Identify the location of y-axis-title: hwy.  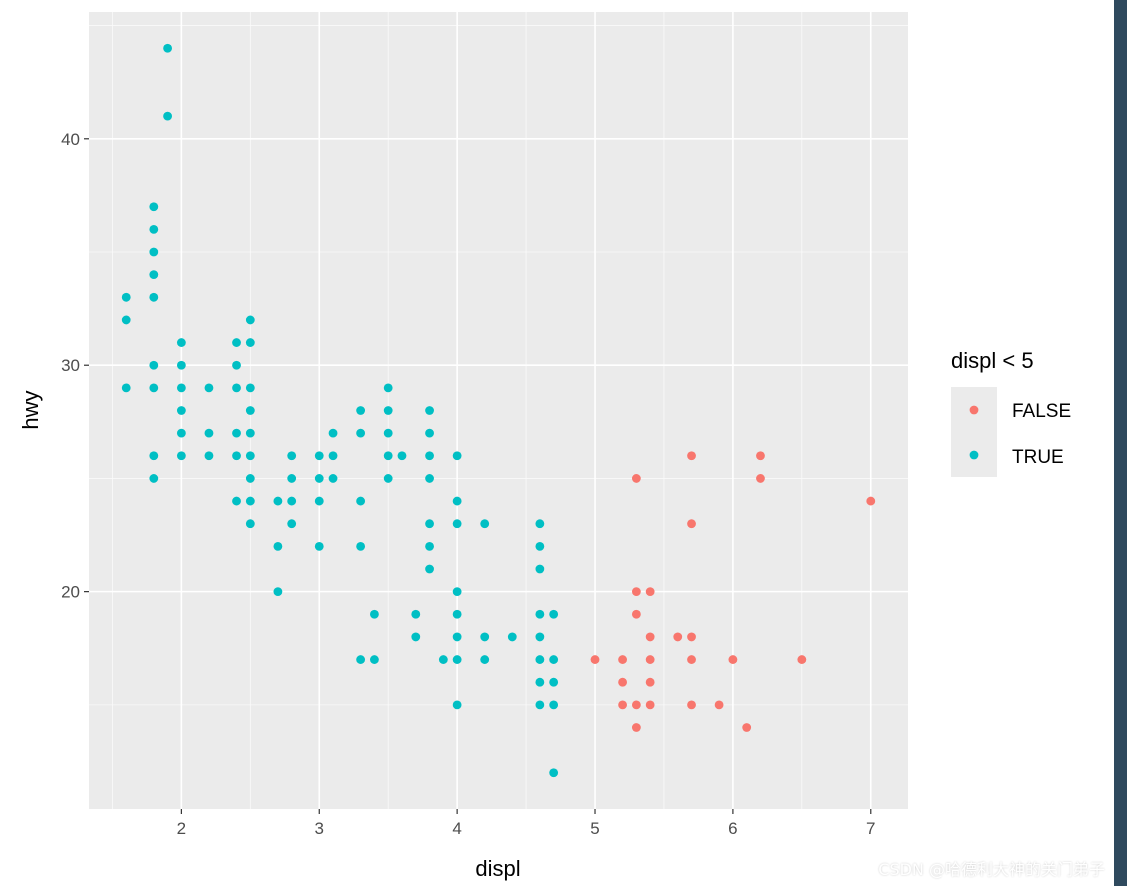
(30, 409).